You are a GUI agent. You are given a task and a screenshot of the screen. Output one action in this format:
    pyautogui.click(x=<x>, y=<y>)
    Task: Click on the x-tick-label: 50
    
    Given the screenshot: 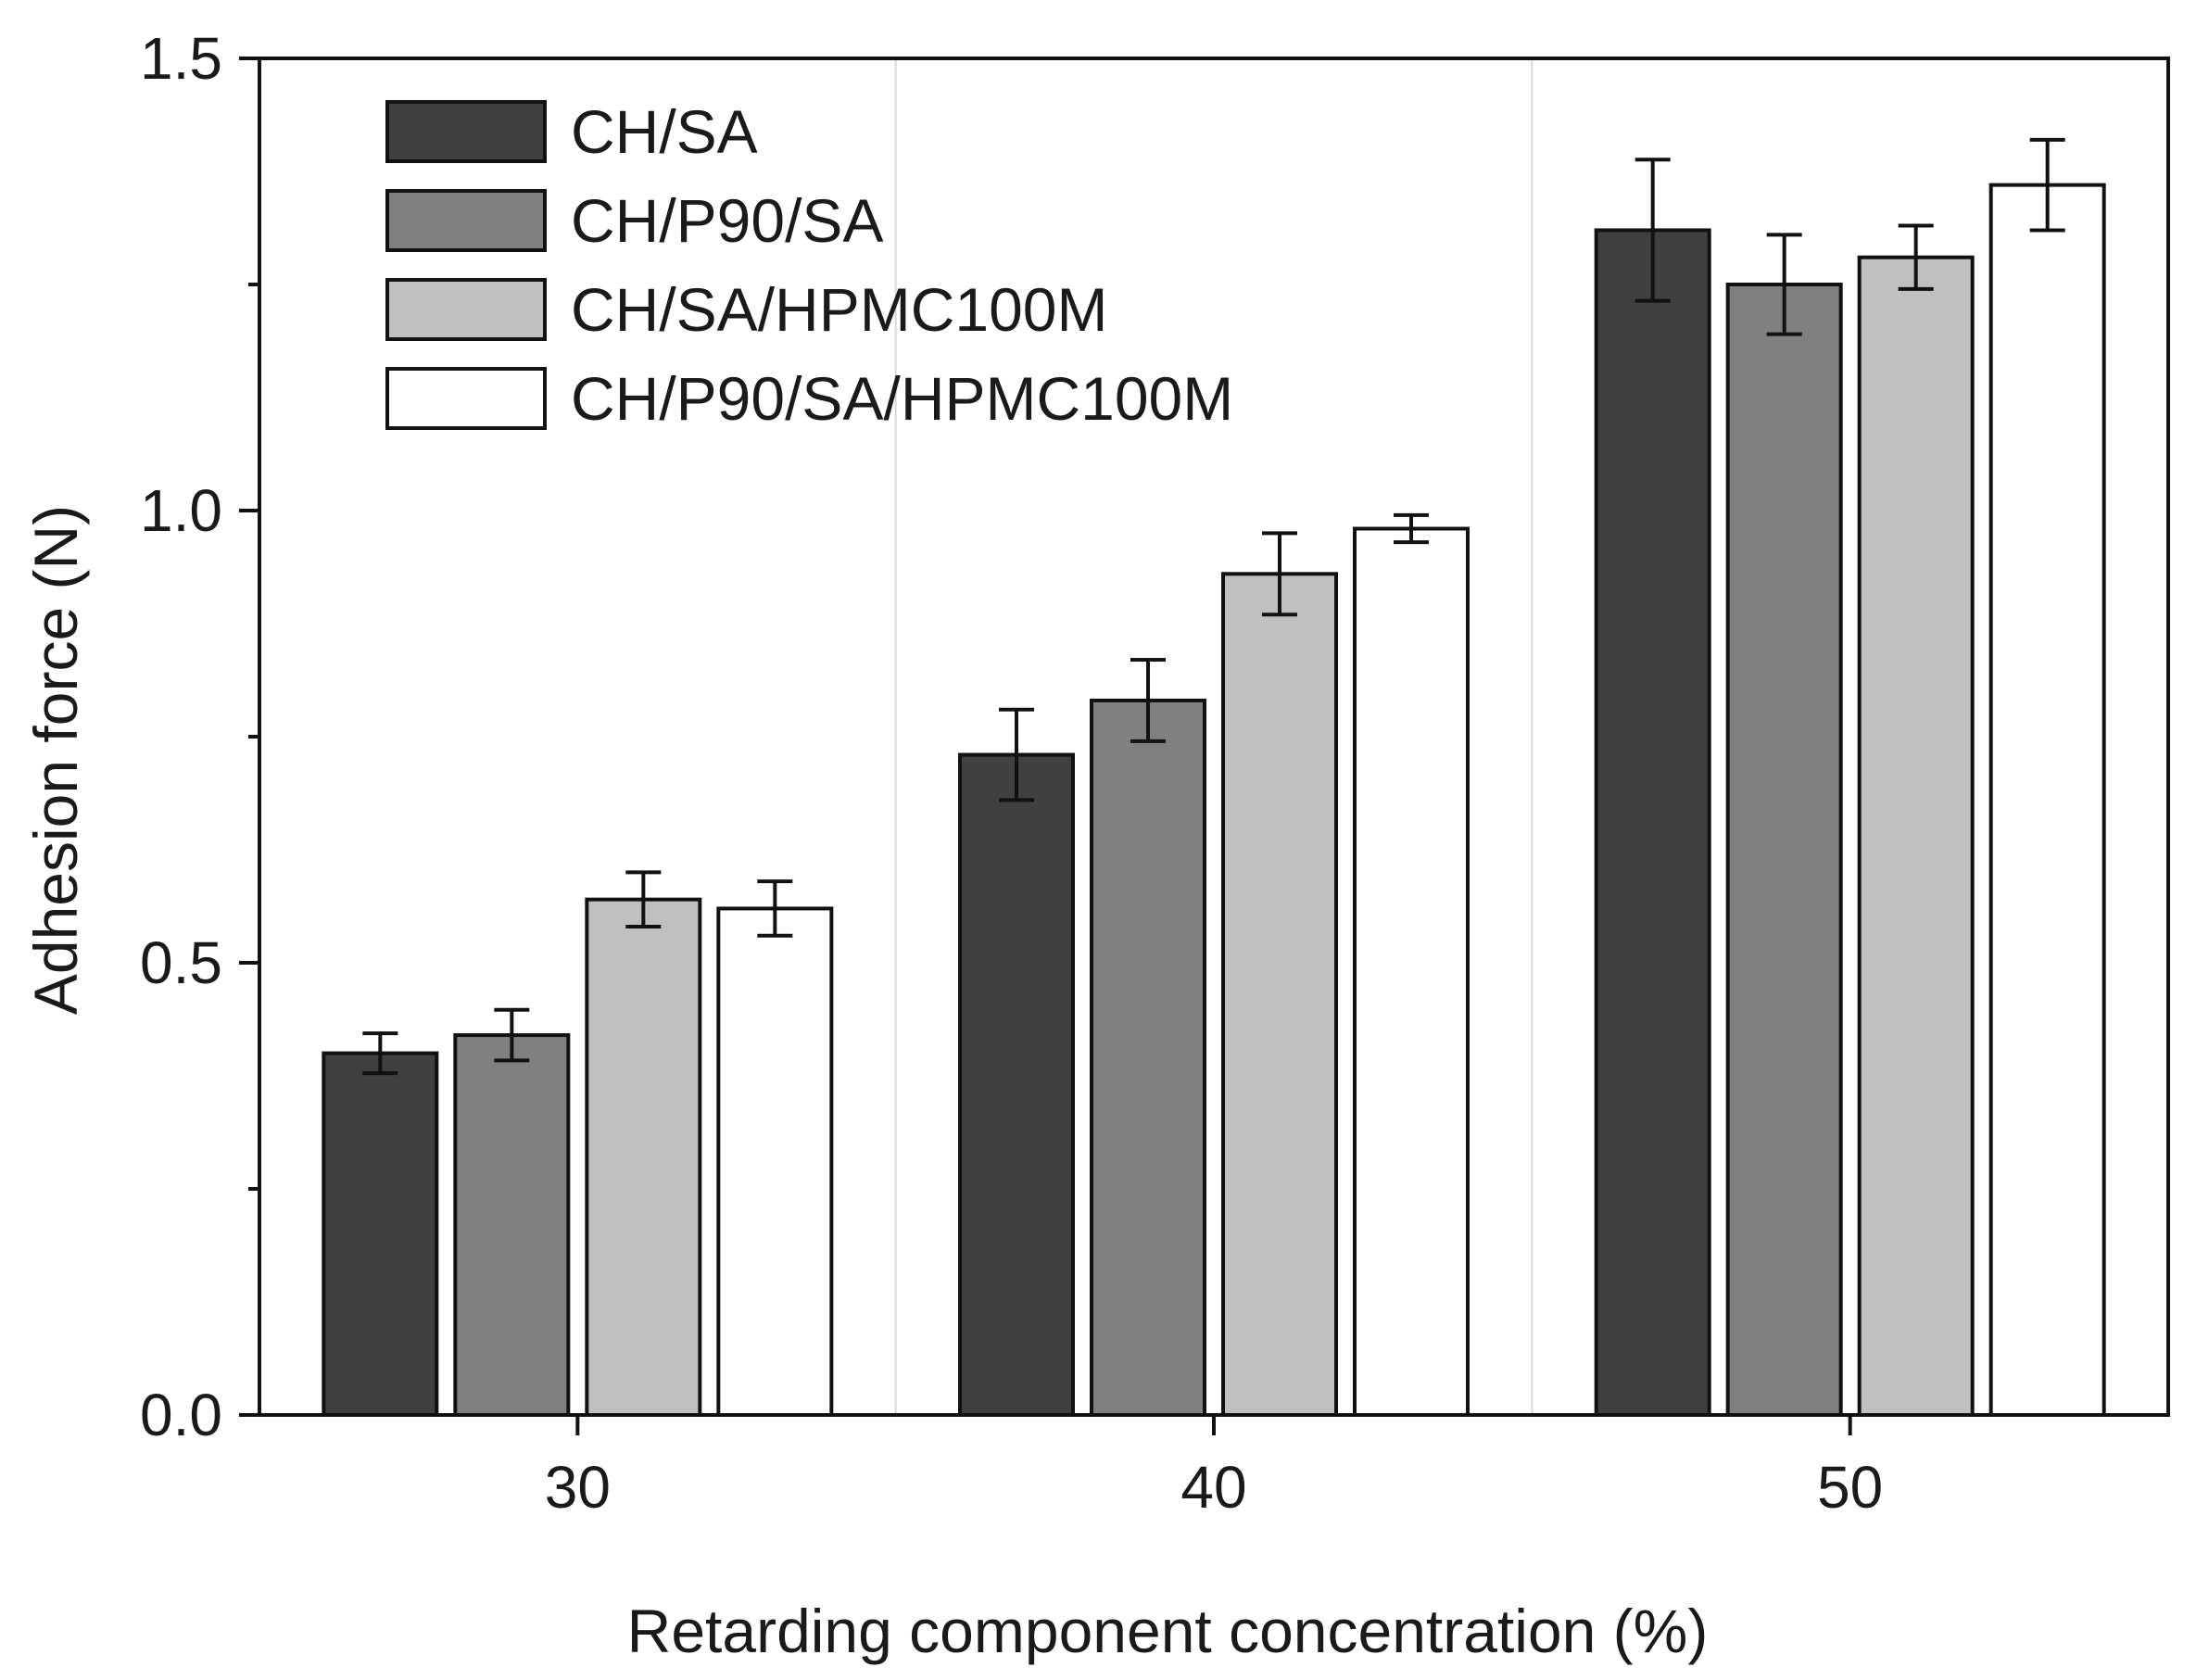 What is the action you would take?
    pyautogui.click(x=1850, y=1487)
    